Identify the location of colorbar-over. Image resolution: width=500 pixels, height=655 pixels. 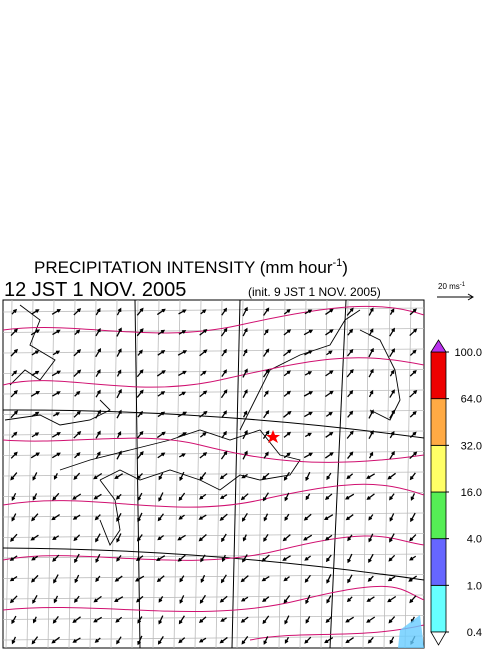
(438, 346).